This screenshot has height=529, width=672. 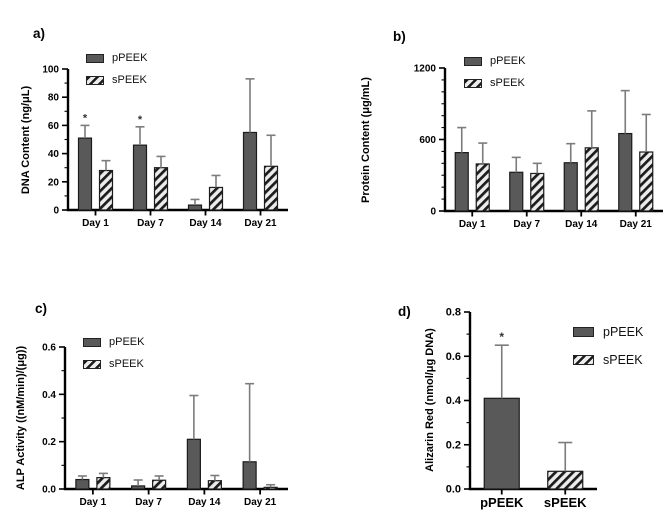 What do you see at coordinates (501, 443) in the screenshot?
I see `bar-pPEEK-pPEEK` at bounding box center [501, 443].